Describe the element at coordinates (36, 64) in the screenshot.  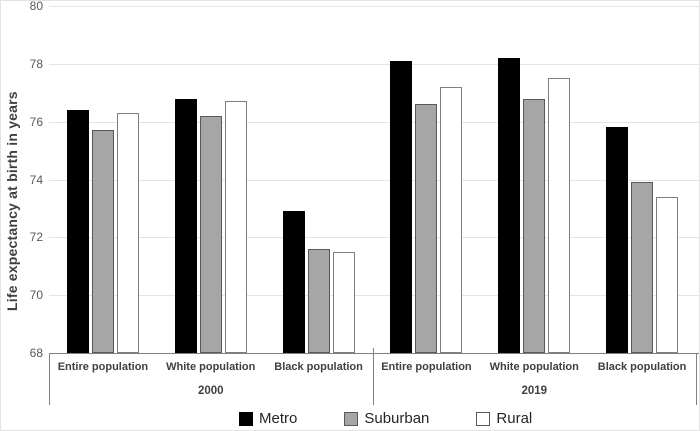
I see `y-tick-label-78: 78` at that location.